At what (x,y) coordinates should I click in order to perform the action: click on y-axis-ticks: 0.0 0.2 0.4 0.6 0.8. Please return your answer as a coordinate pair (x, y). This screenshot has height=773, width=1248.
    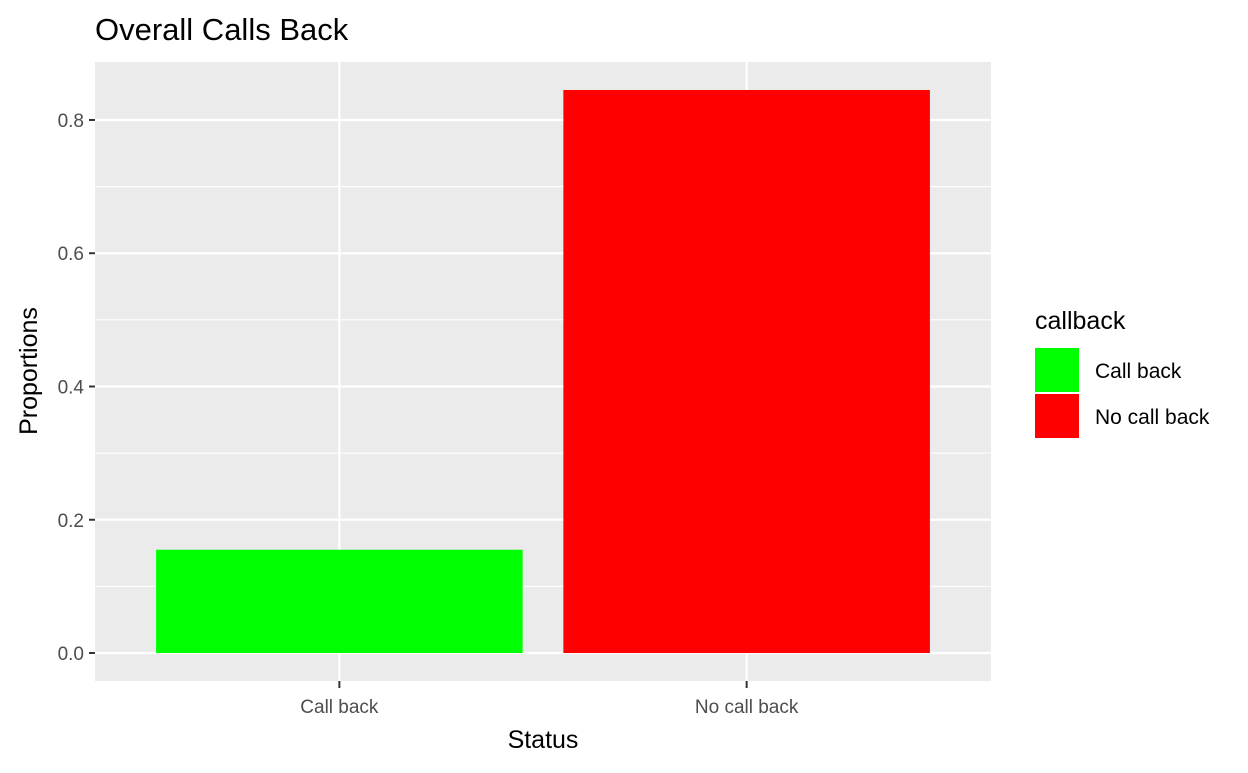
    Looking at the image, I should click on (76, 388).